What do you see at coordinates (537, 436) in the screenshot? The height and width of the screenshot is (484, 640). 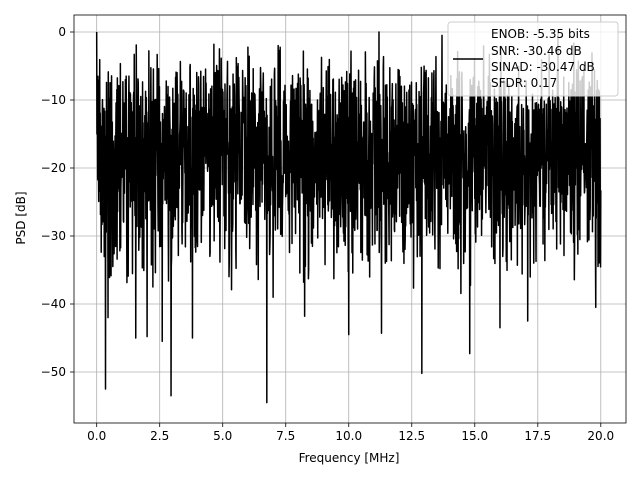 I see `x-tick-label: 17.5` at bounding box center [537, 436].